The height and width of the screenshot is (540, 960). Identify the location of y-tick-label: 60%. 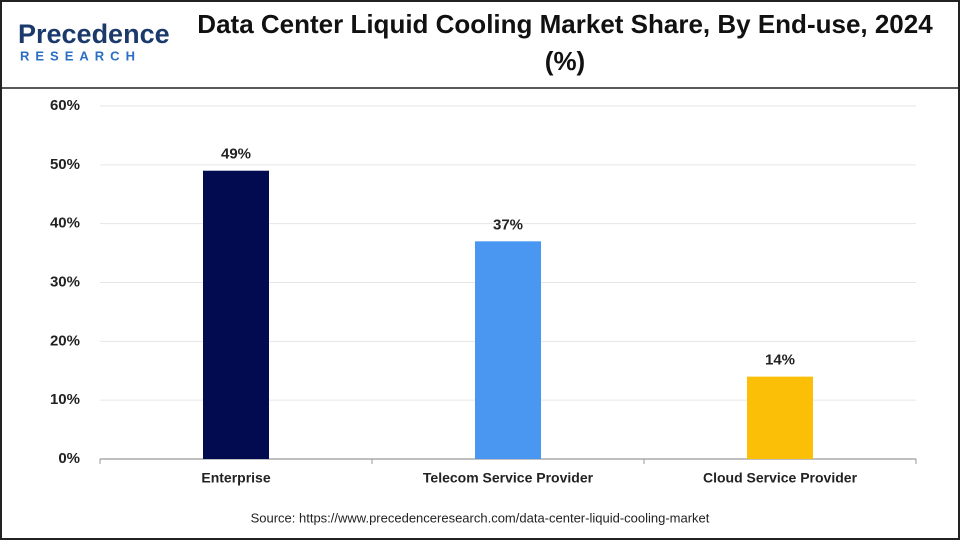
(65, 105).